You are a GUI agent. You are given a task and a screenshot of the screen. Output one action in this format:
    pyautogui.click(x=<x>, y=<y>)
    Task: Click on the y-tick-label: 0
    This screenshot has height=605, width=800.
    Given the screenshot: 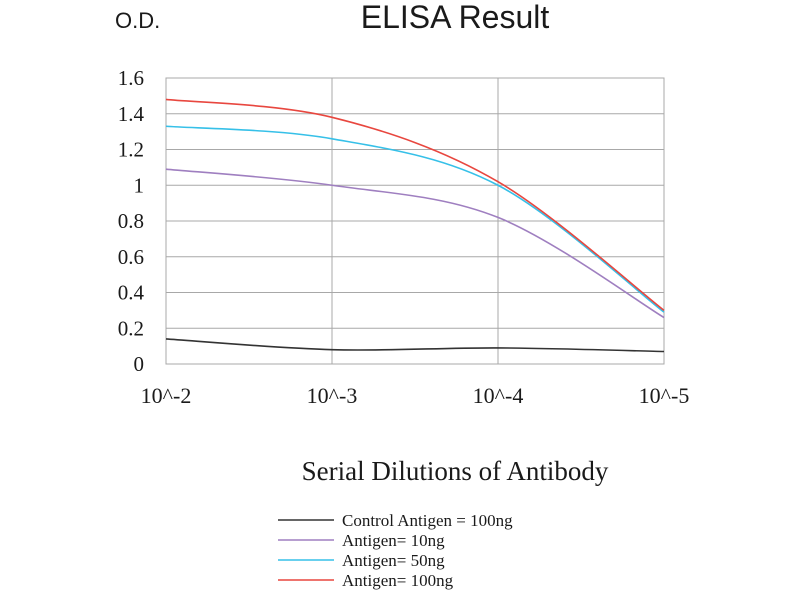 What is the action you would take?
    pyautogui.click(x=139, y=364)
    